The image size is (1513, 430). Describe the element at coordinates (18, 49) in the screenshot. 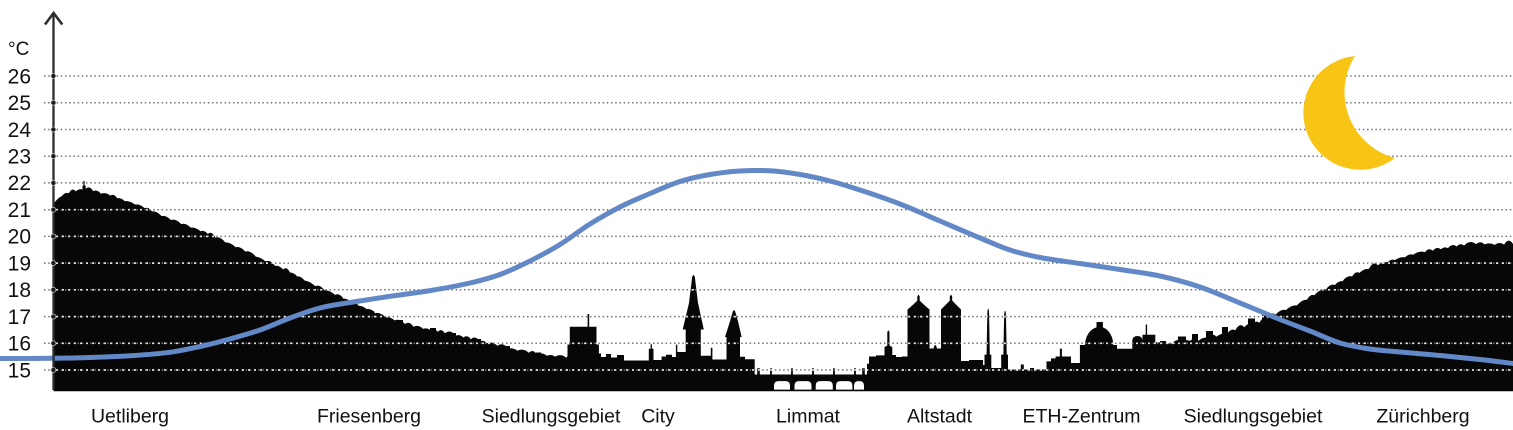

I see `svg-text: °C` at that location.